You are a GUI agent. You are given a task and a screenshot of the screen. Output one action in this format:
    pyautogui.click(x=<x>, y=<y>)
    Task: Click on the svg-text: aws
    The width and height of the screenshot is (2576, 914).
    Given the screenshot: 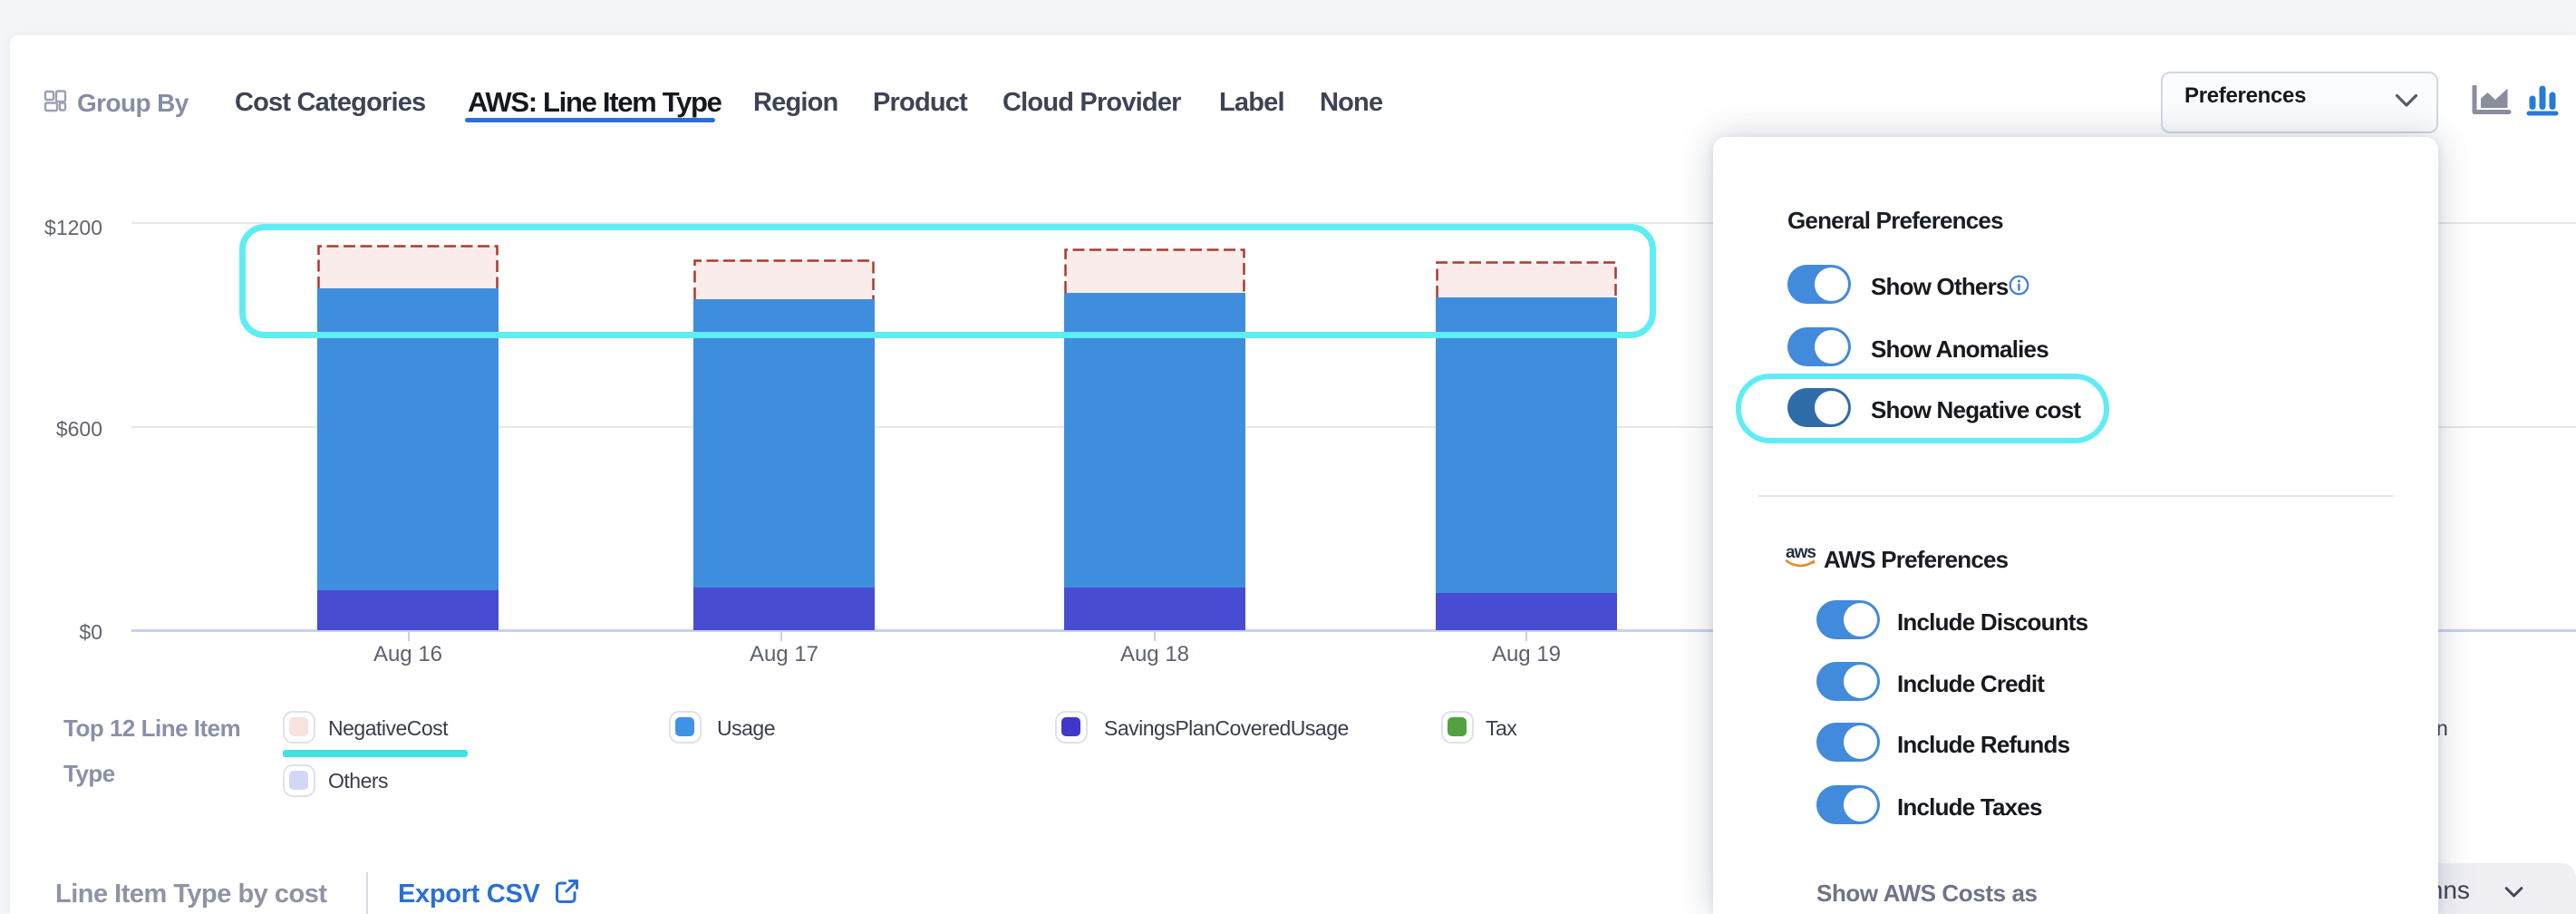 What is the action you would take?
    pyautogui.click(x=1801, y=552)
    